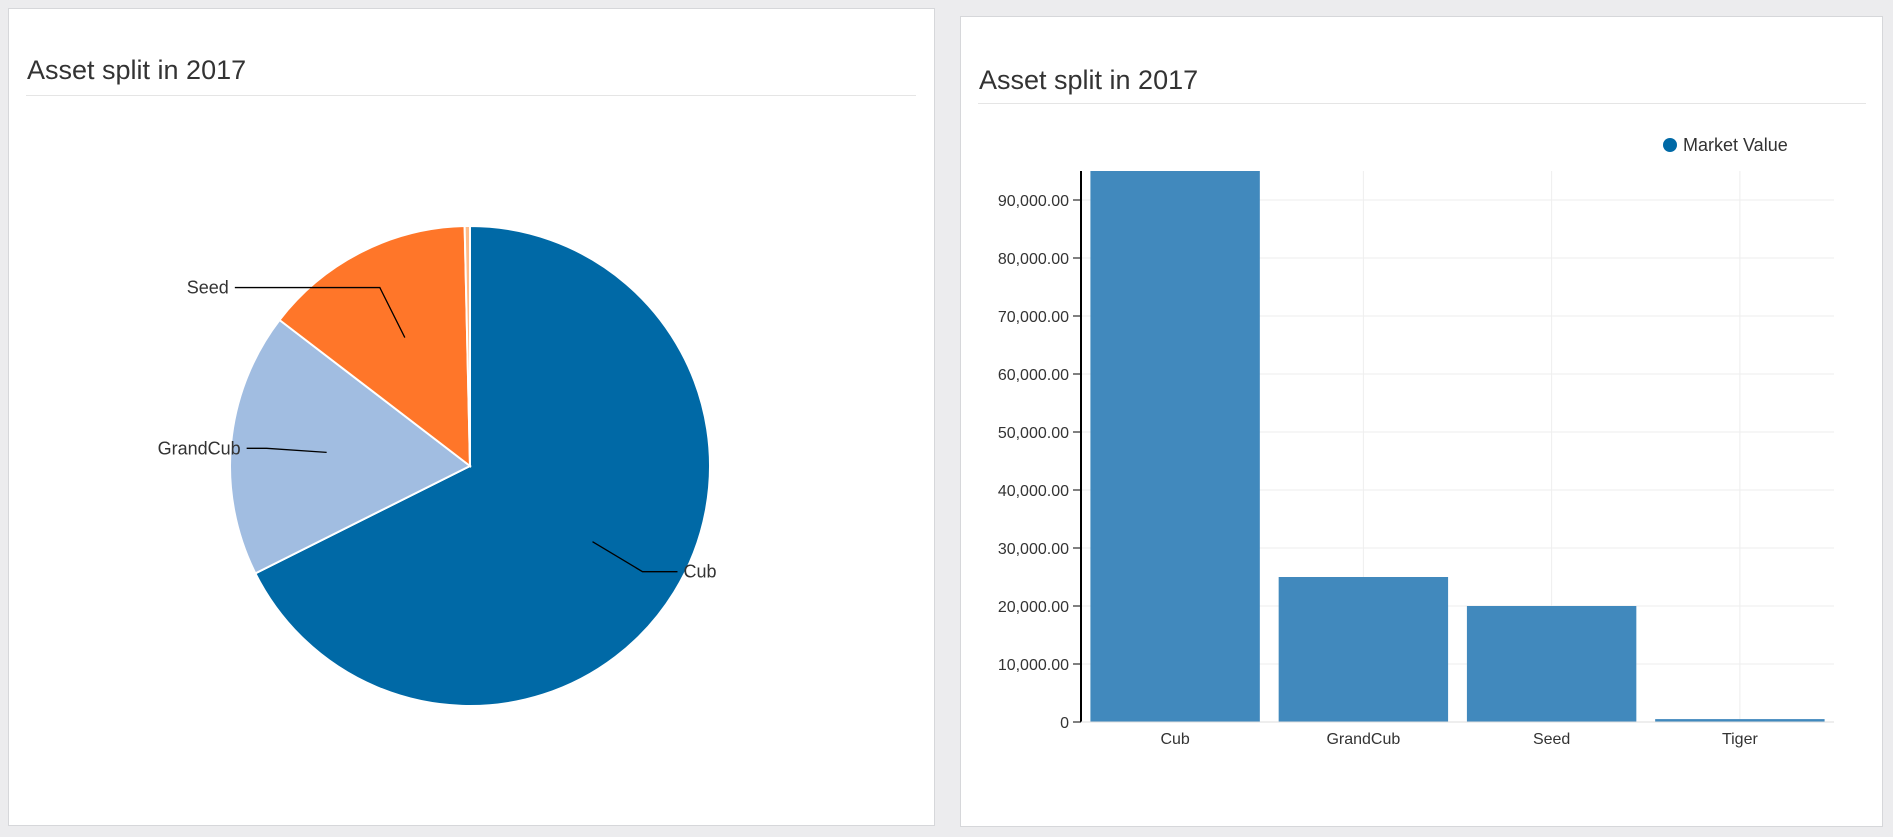 This screenshot has height=837, width=1893. What do you see at coordinates (208, 288) in the screenshot?
I see `pie-label: Seed` at bounding box center [208, 288].